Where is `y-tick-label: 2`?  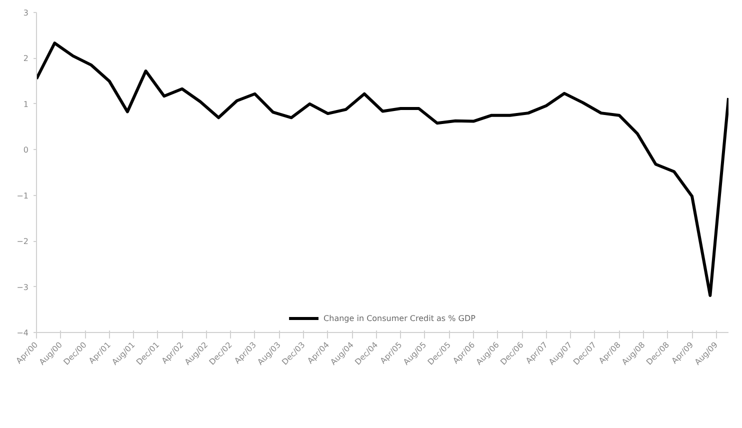 y-tick-label: 2 is located at coordinates (26, 59).